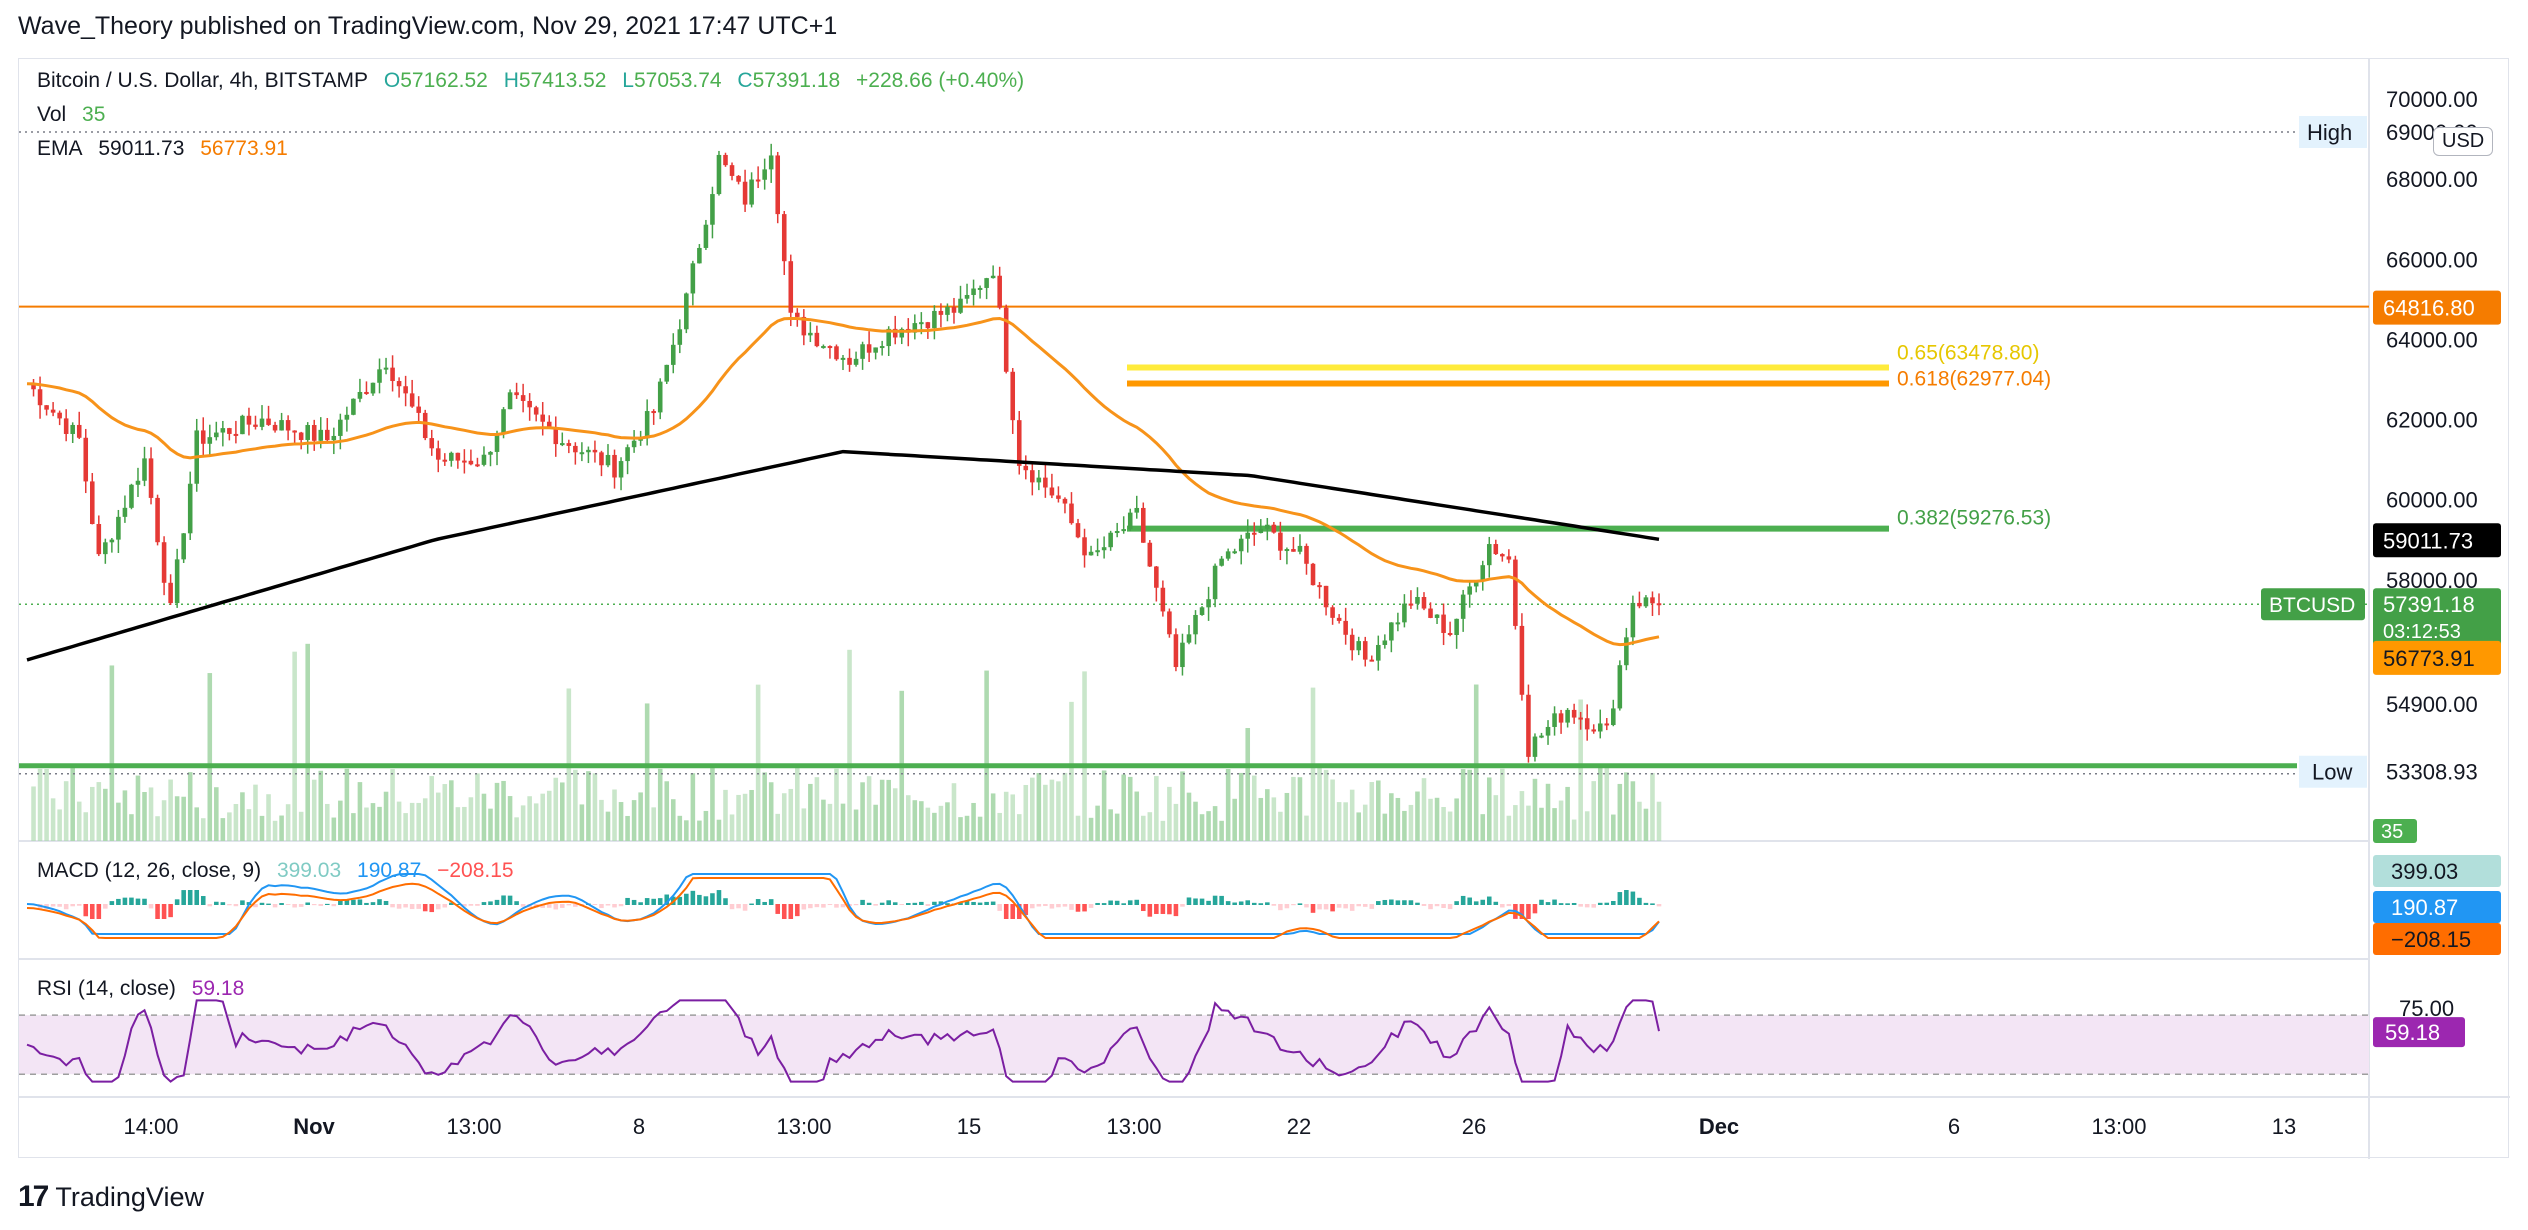  What do you see at coordinates (52, 114) in the screenshot?
I see `vol-label: Vol` at bounding box center [52, 114].